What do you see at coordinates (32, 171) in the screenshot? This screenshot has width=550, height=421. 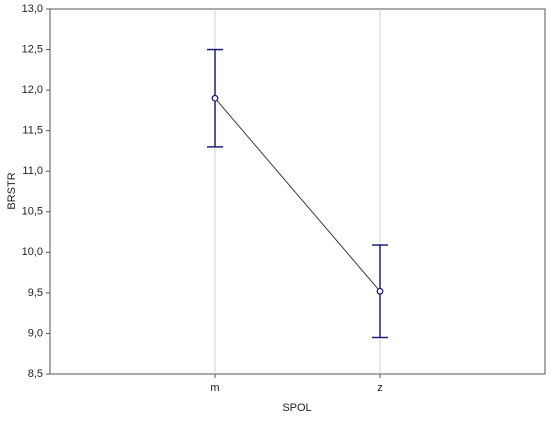 I see `y-tick-label: 11,0` at bounding box center [32, 171].